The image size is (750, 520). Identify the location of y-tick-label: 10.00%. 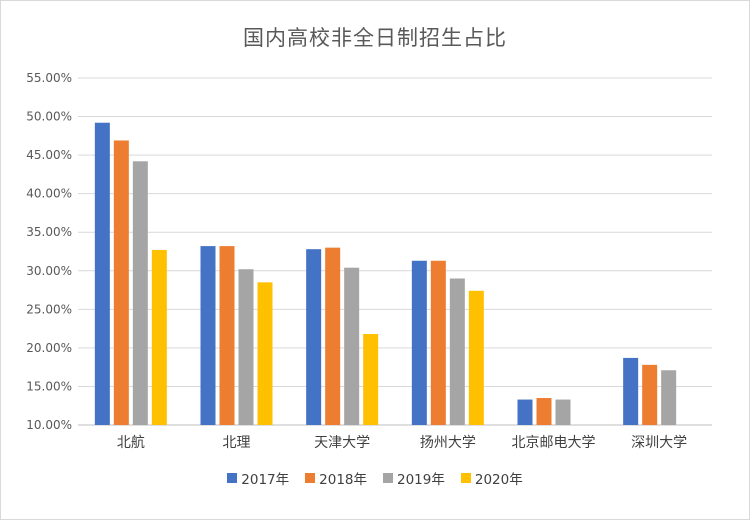
(49, 425).